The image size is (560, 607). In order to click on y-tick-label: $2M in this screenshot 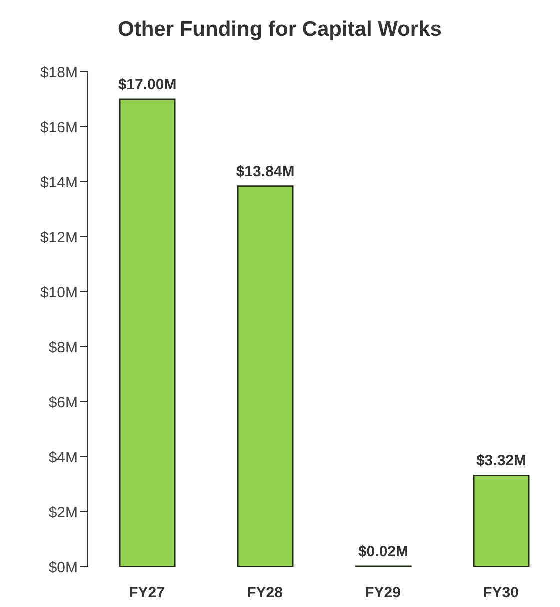, I will do `click(63, 513)`.